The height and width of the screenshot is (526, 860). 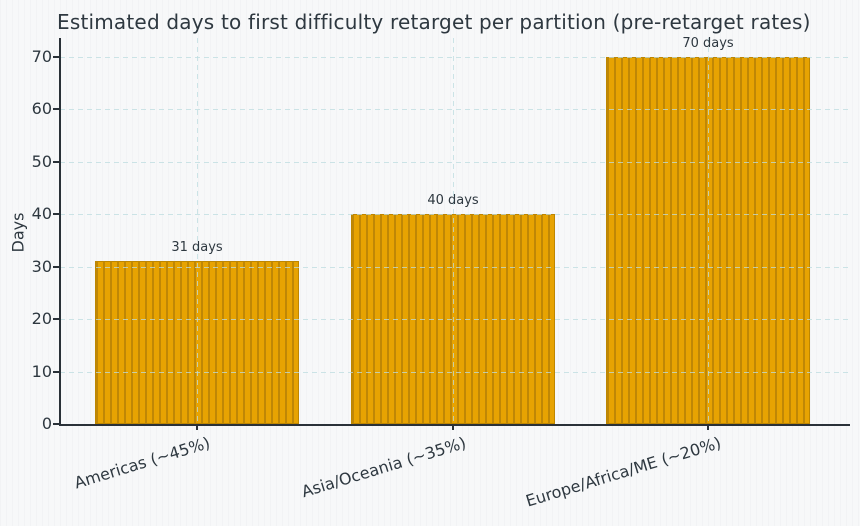 I want to click on bar-value-label: 70 days, so click(x=708, y=43).